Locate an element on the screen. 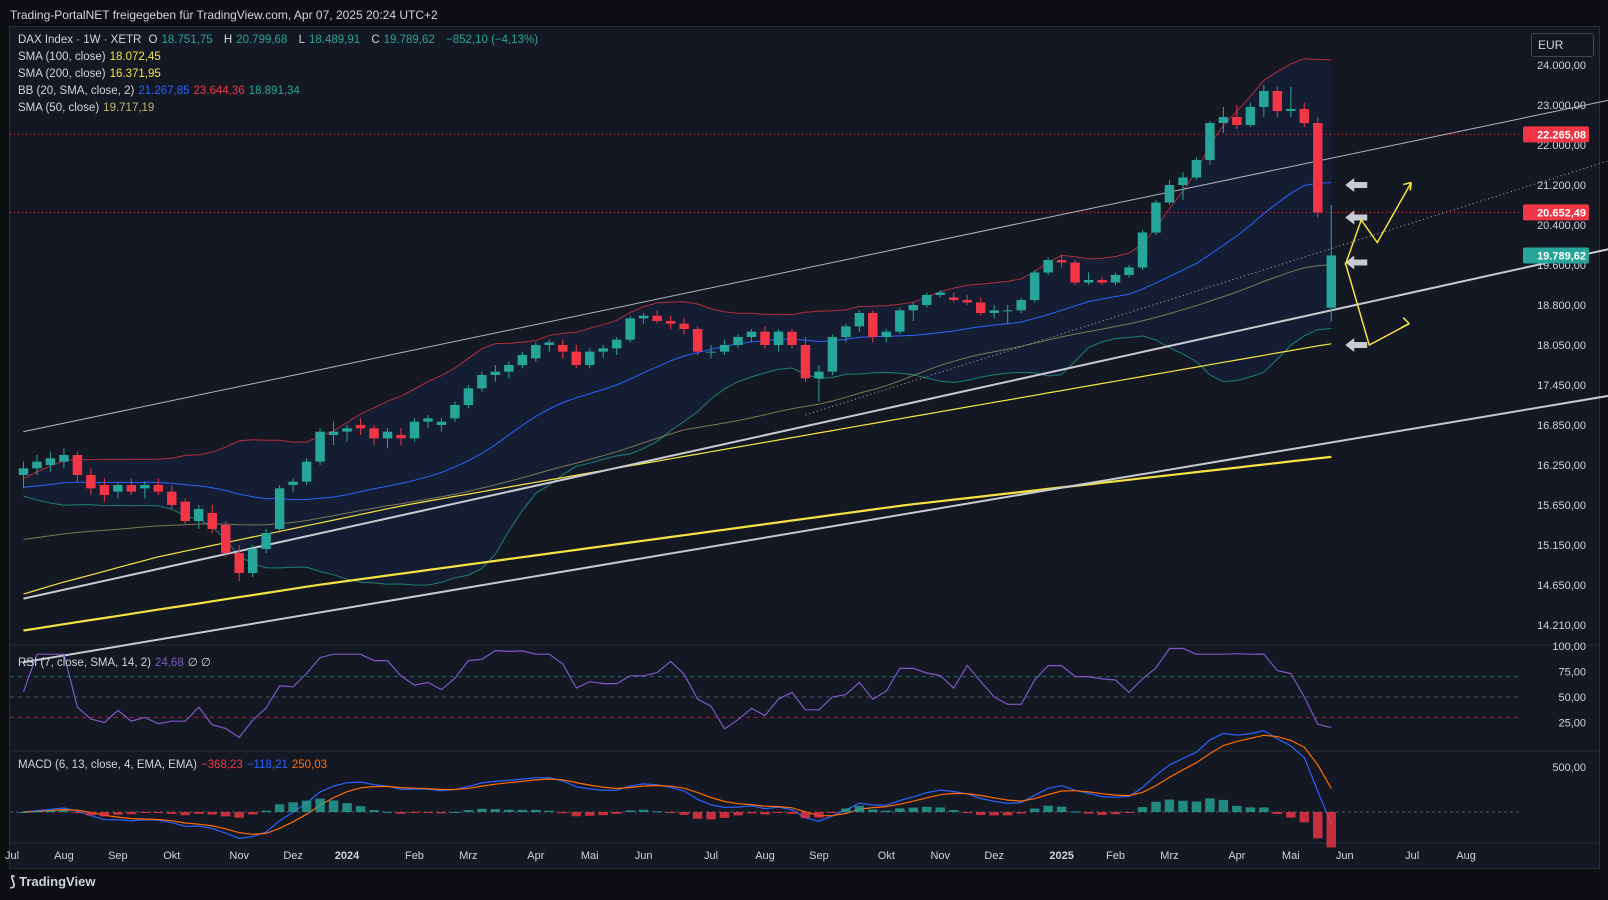  price-tick-label: 16.850,00 is located at coordinates (1561, 426).